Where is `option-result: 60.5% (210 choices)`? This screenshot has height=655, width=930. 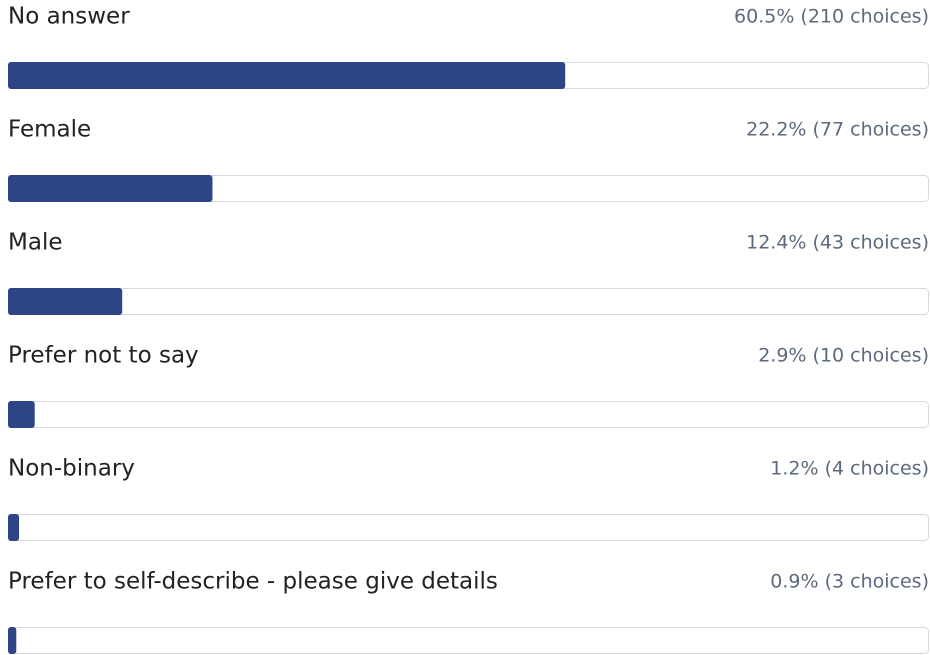
option-result: 60.5% (210 choices) is located at coordinates (831, 17).